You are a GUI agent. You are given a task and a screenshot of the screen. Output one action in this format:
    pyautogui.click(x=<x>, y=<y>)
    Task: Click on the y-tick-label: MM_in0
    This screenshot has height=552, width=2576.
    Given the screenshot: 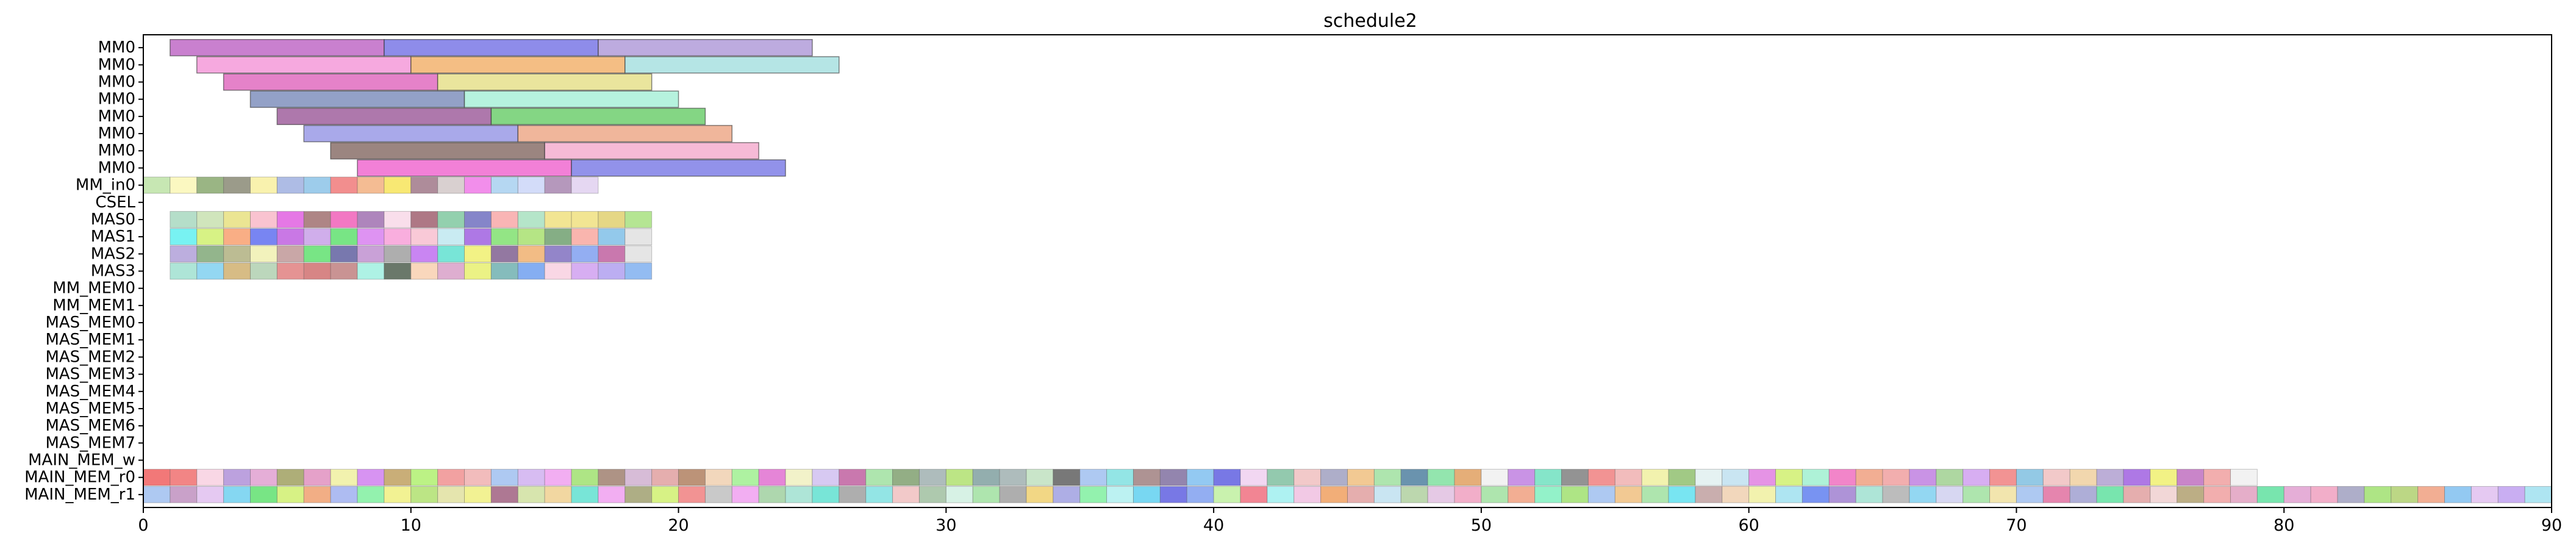 What is the action you would take?
    pyautogui.click(x=106, y=185)
    